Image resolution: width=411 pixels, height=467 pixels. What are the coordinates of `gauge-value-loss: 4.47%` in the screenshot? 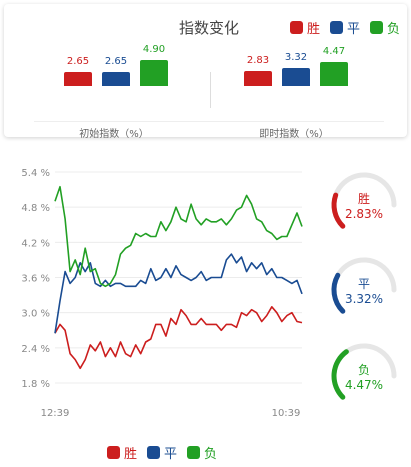 It's located at (364, 385).